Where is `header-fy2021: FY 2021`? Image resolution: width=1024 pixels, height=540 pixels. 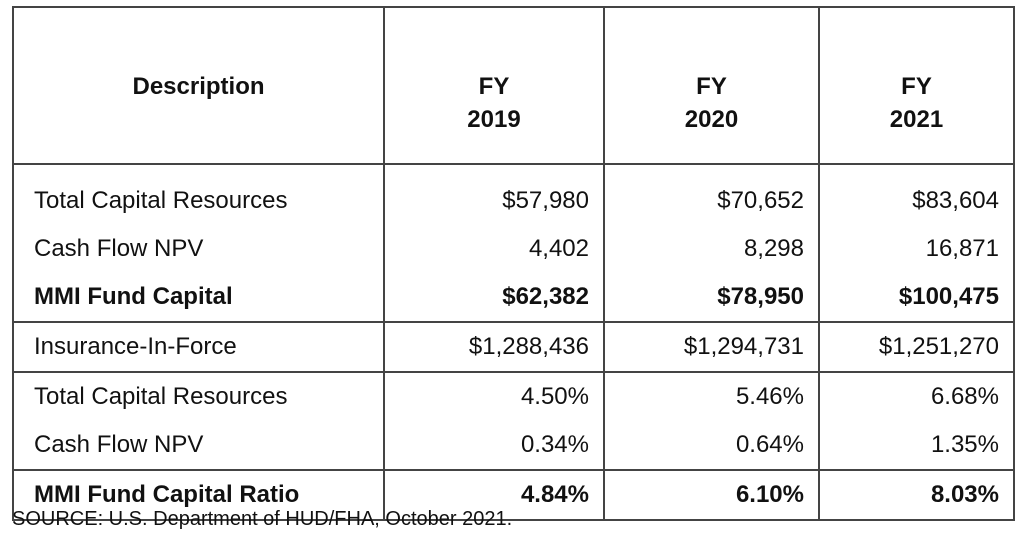 header-fy2021: FY 2021 is located at coordinates (916, 85).